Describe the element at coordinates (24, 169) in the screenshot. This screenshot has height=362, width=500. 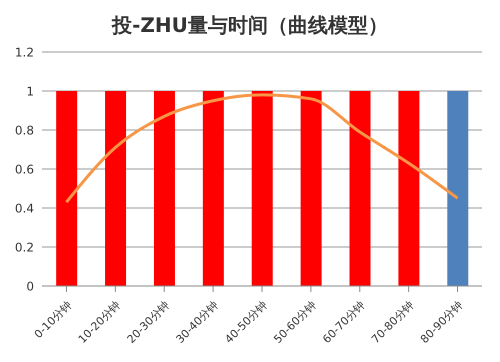
I see `y-tick-label: 0.6` at that location.